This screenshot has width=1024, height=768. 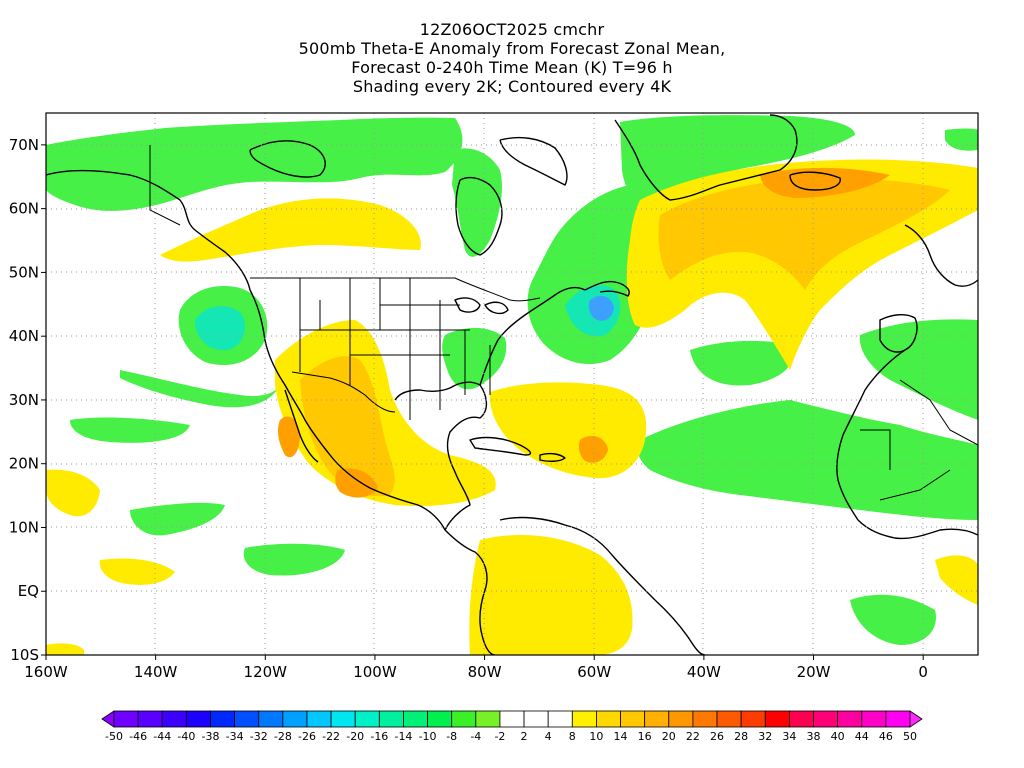 What do you see at coordinates (552, 457) in the screenshot?
I see `coast-hispaniola` at bounding box center [552, 457].